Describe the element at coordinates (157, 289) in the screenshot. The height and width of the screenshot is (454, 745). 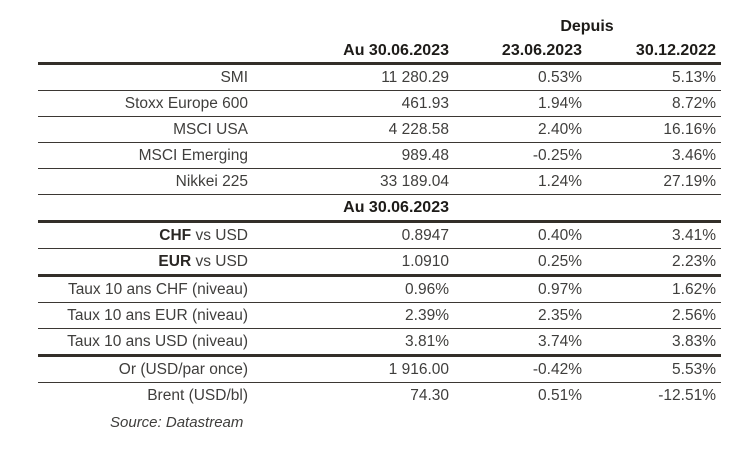
I see `row-label: Taux 10 ans CHF (niveau)` at that location.